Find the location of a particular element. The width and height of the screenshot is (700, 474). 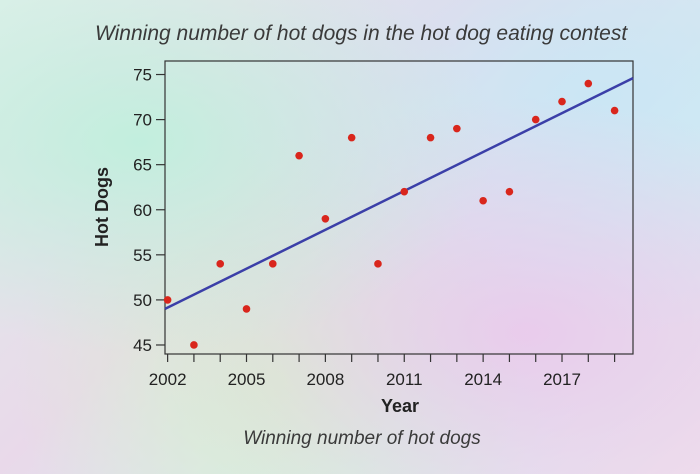

y-tick-label: 65 is located at coordinates (142, 165).